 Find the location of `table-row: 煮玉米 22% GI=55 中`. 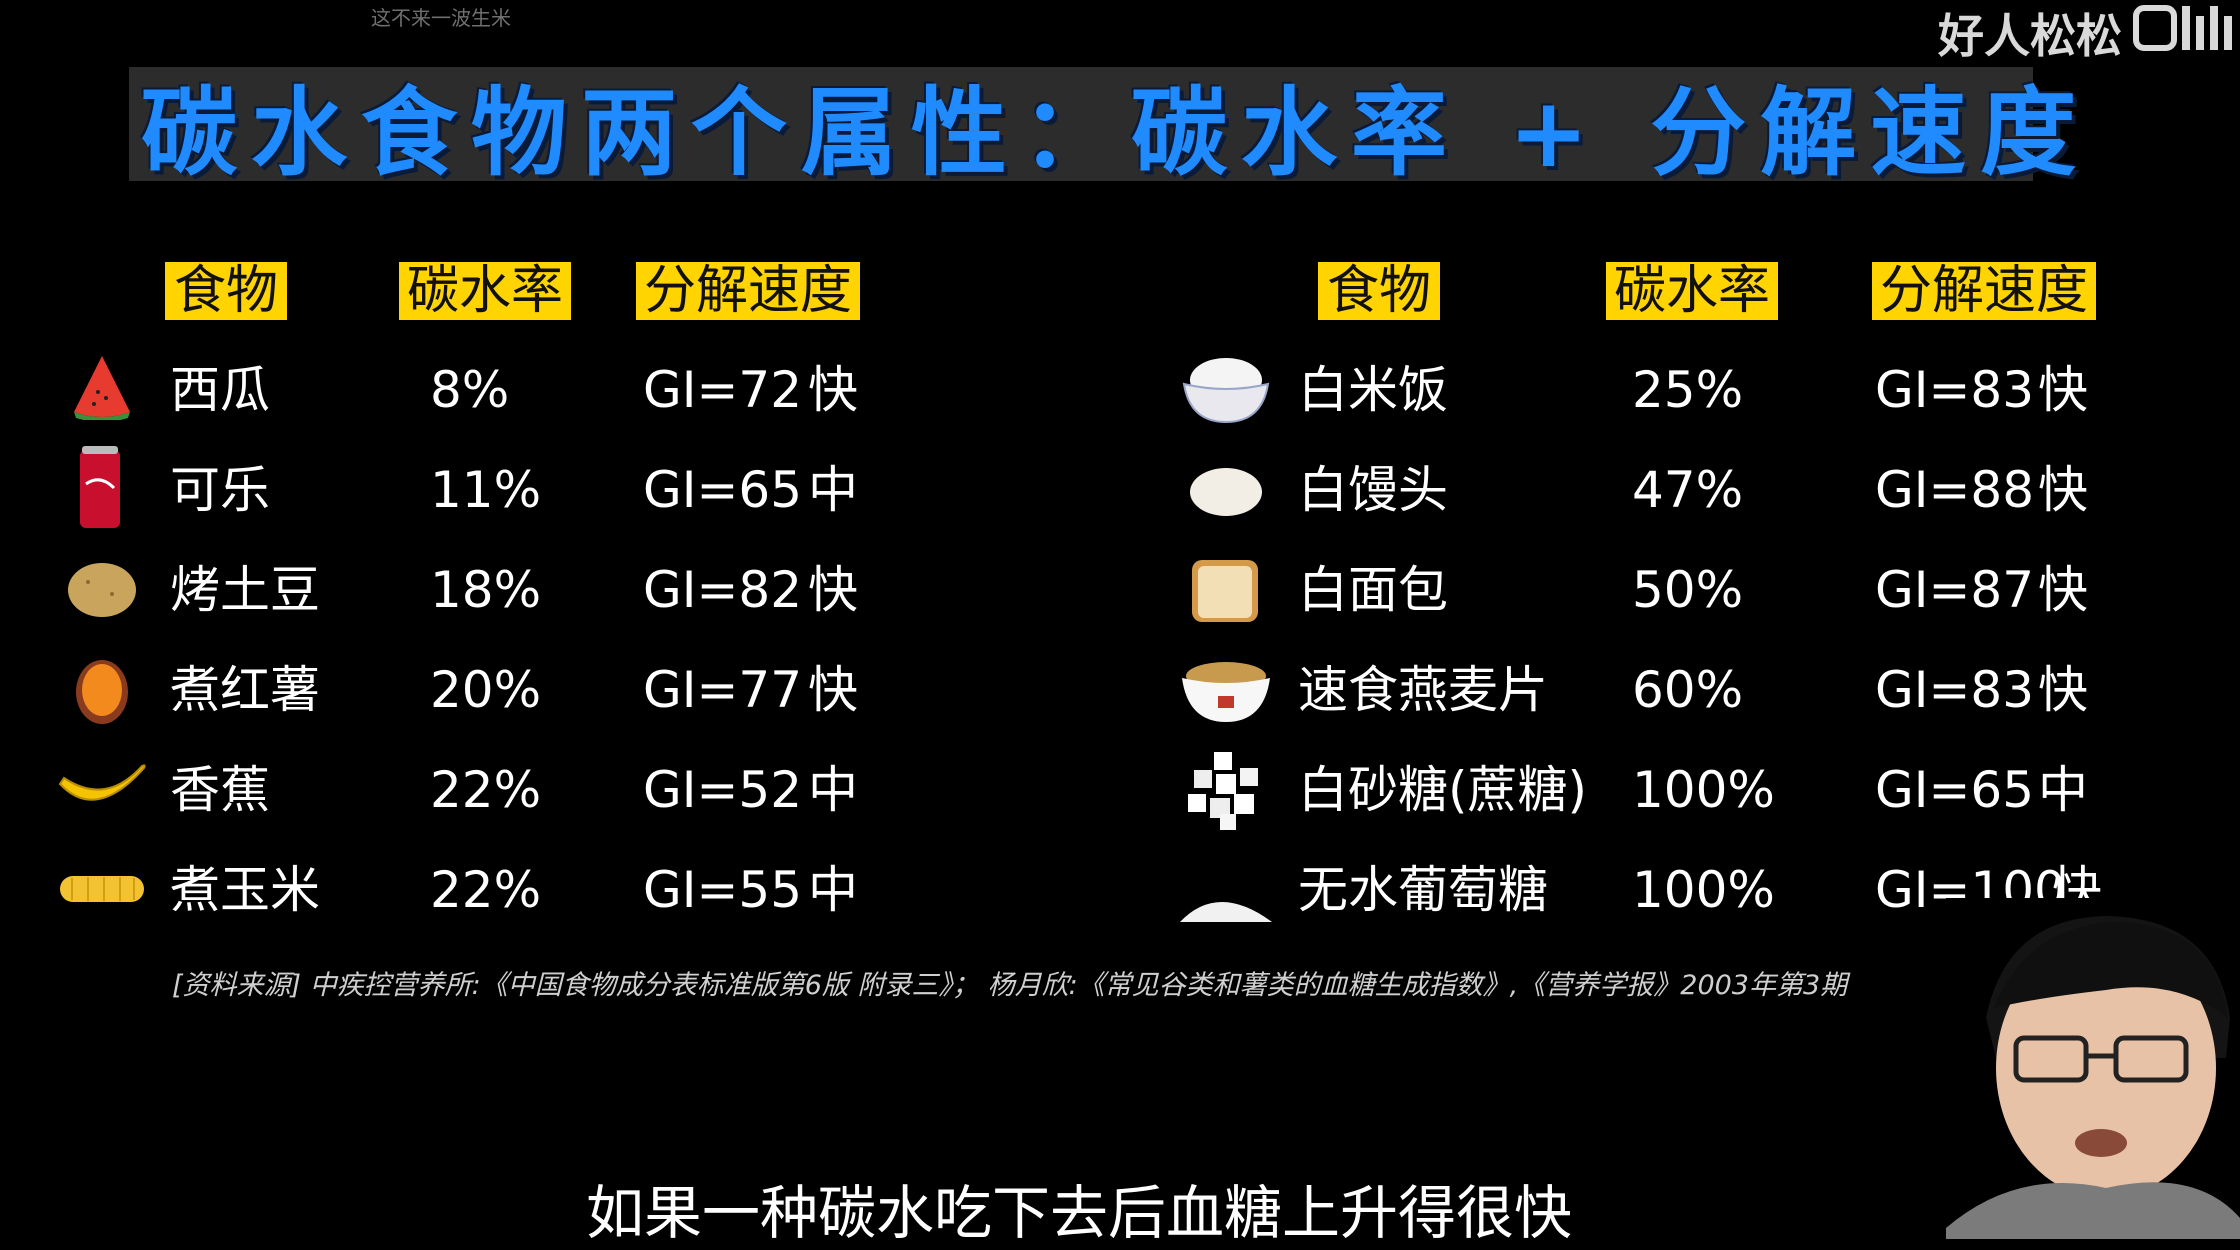

table-row: 煮玉米 22% GI=55 中 is located at coordinates (1120, 890).